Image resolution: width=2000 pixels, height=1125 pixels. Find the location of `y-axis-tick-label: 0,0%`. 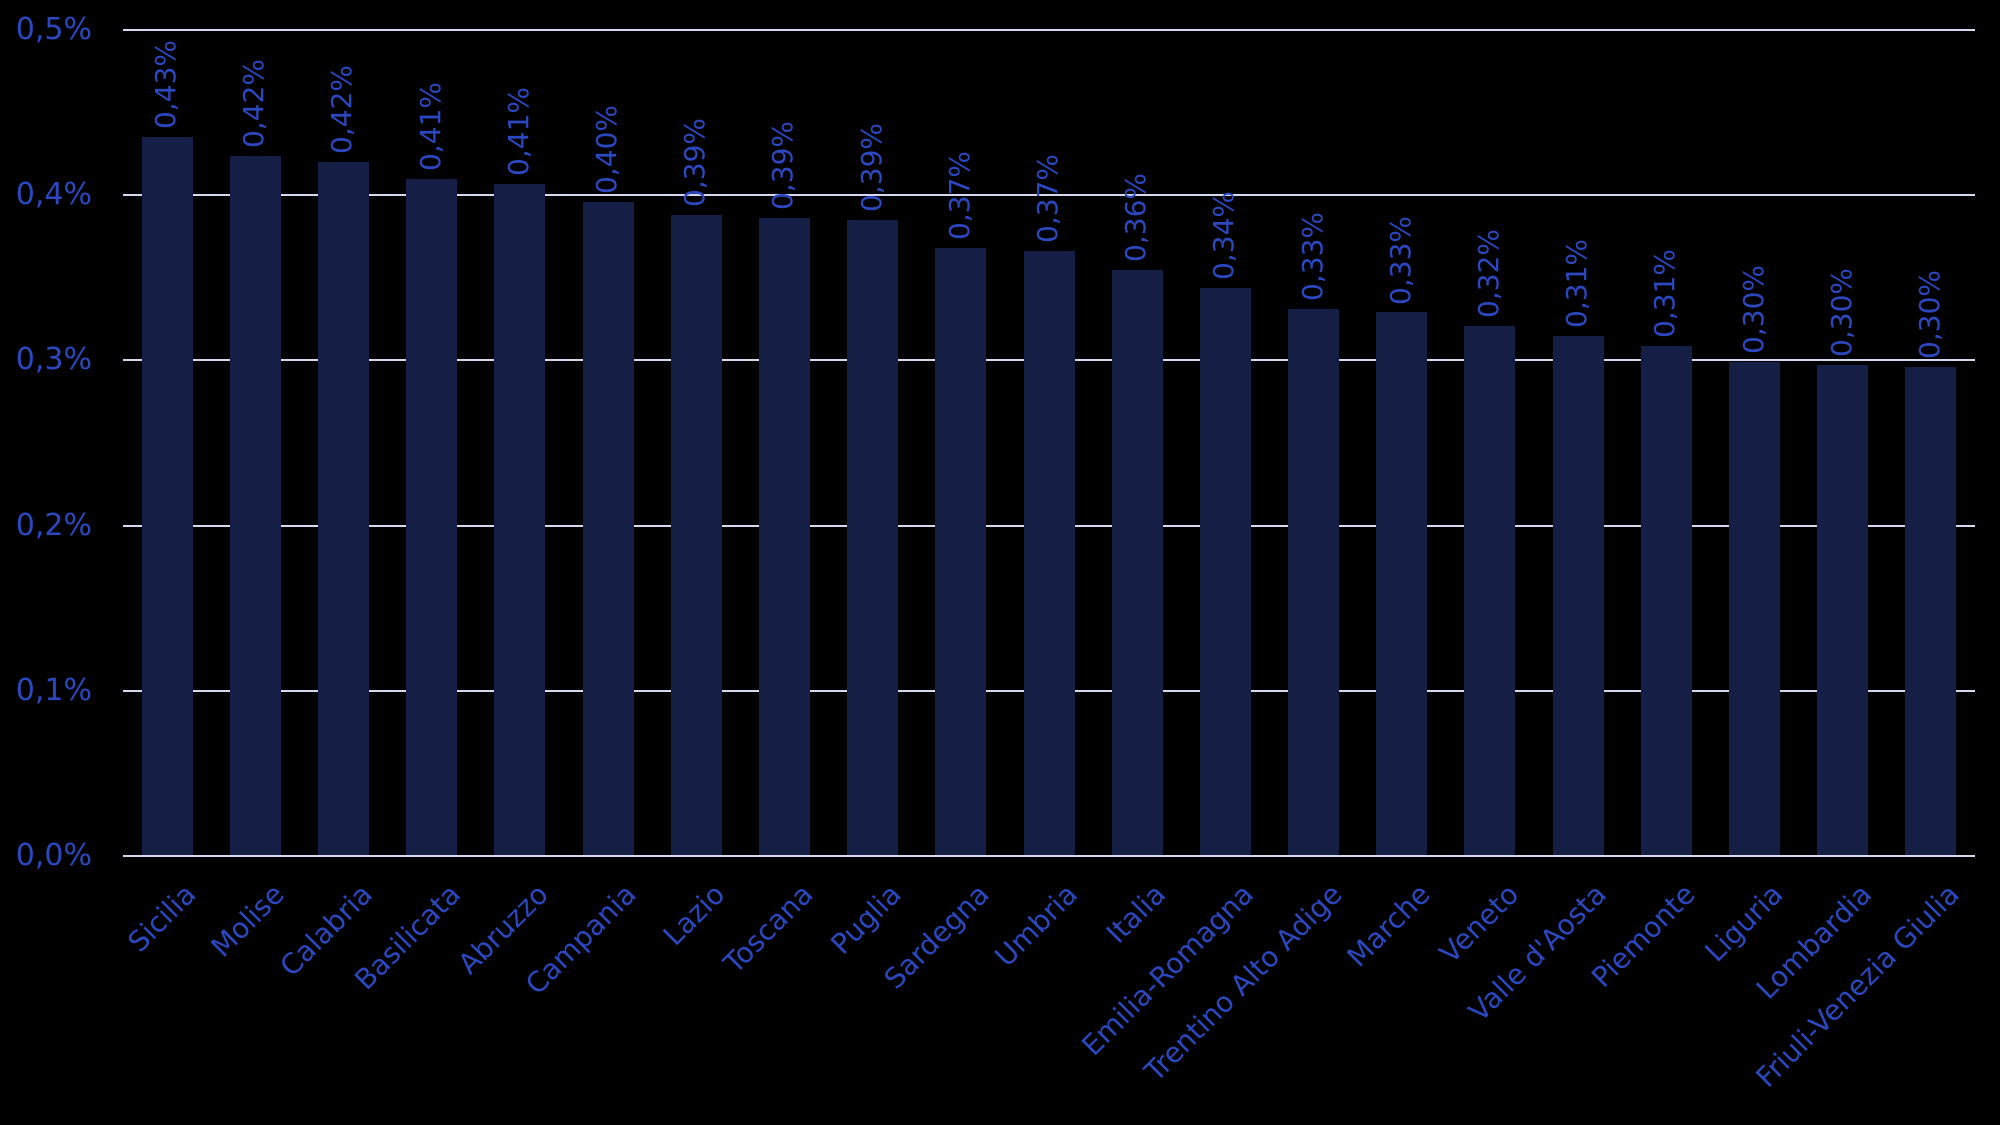

y-axis-tick-label: 0,0% is located at coordinates (53, 855).